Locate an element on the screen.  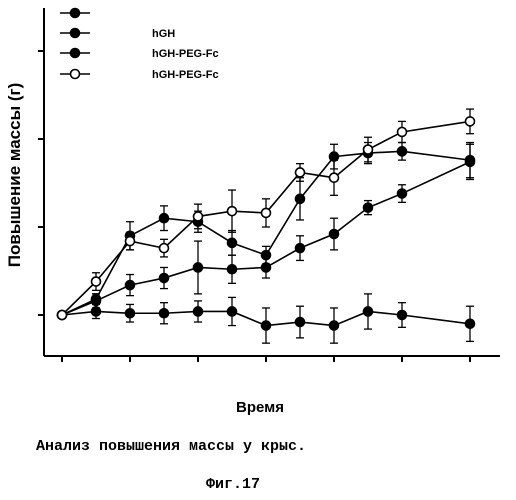
chart-legend: hGH hGH-PEG-Fc hGH-PEG-Fc is located at coordinates (139, 45).